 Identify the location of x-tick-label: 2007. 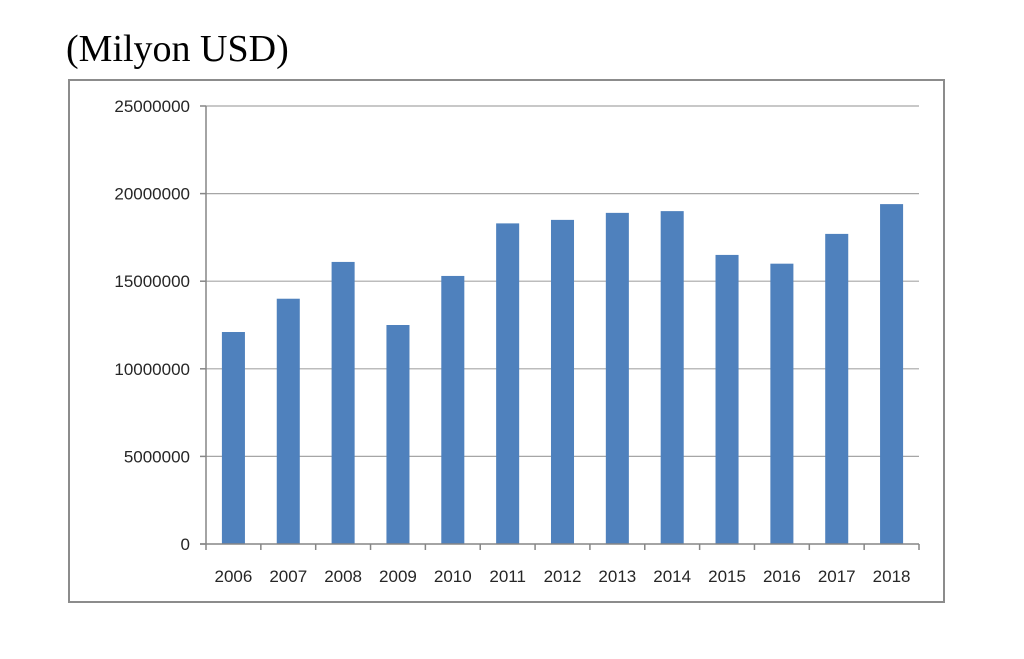
(288, 576).